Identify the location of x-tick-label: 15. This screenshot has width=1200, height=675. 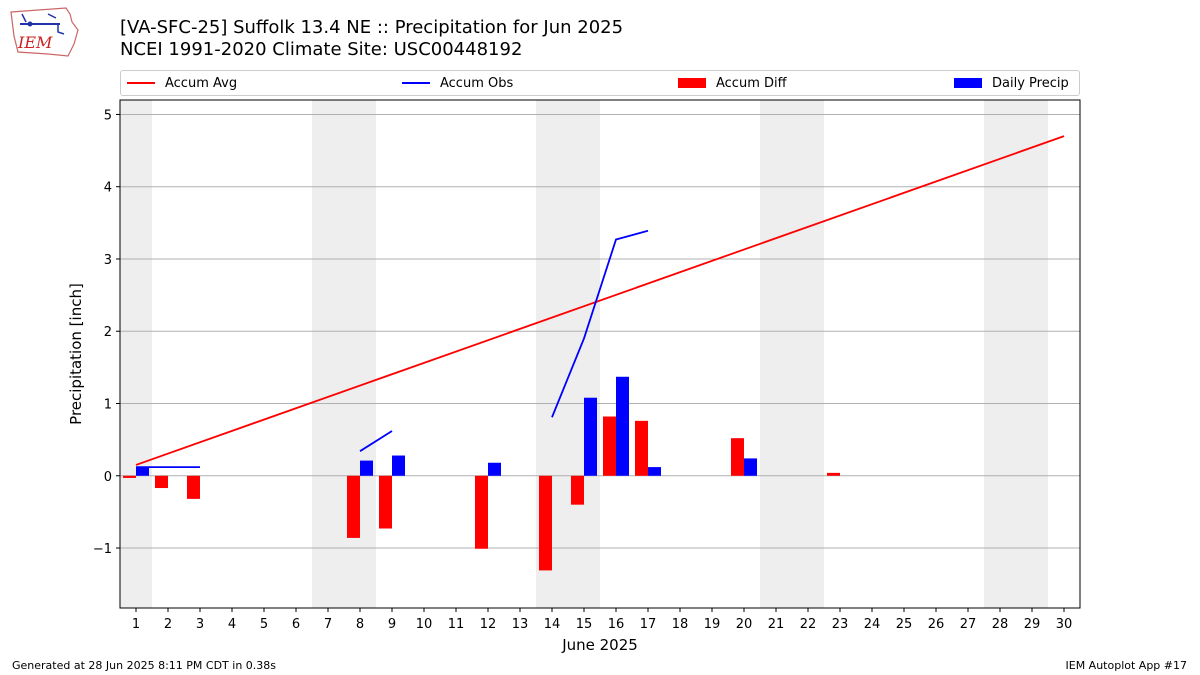
(584, 624).